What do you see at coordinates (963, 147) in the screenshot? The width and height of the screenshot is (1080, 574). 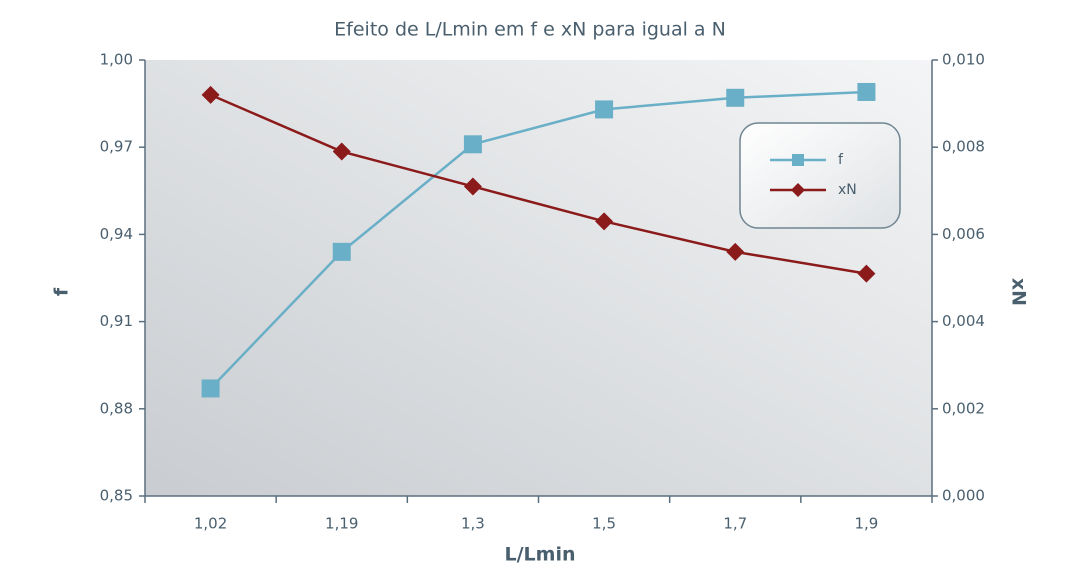 I see `y2-tick-label: 0,008` at bounding box center [963, 147].